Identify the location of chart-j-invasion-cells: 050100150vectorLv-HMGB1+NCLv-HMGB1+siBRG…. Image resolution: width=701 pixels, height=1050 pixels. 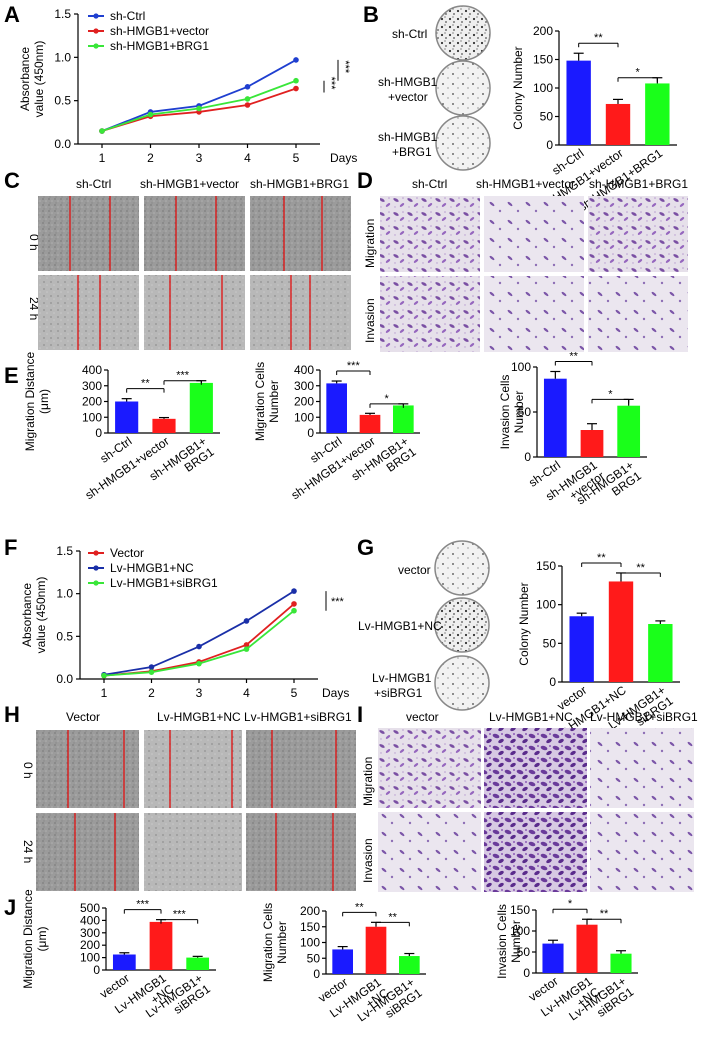
(566, 961).